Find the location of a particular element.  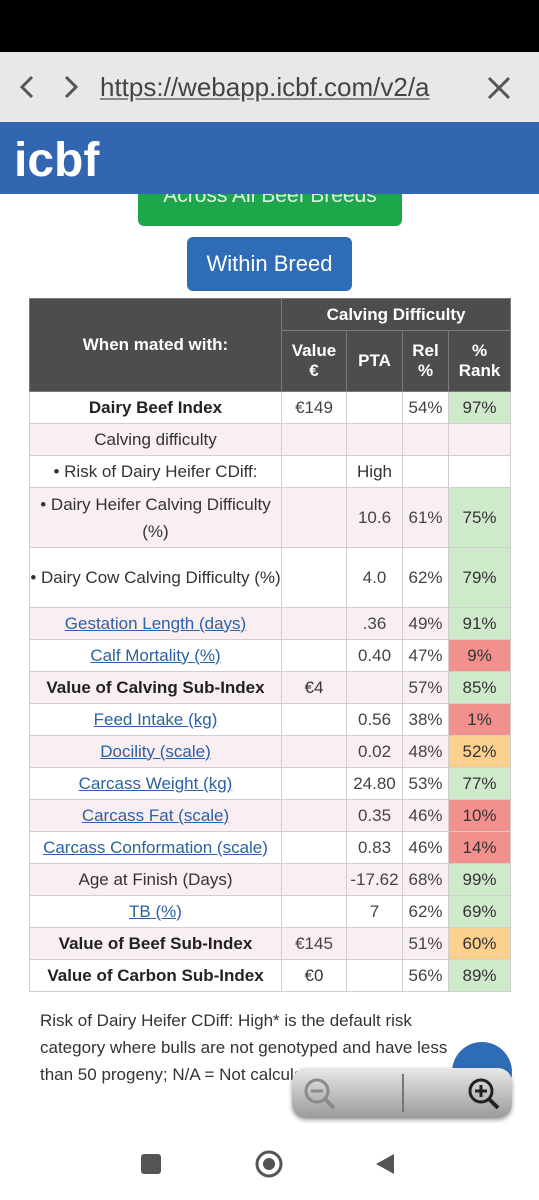

row-rank: 79% is located at coordinates (479, 577).